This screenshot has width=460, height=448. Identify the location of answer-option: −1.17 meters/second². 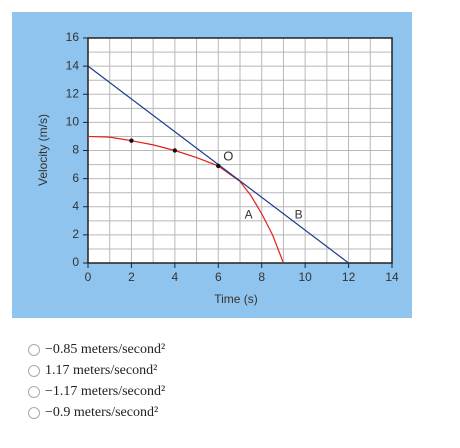
(96, 392).